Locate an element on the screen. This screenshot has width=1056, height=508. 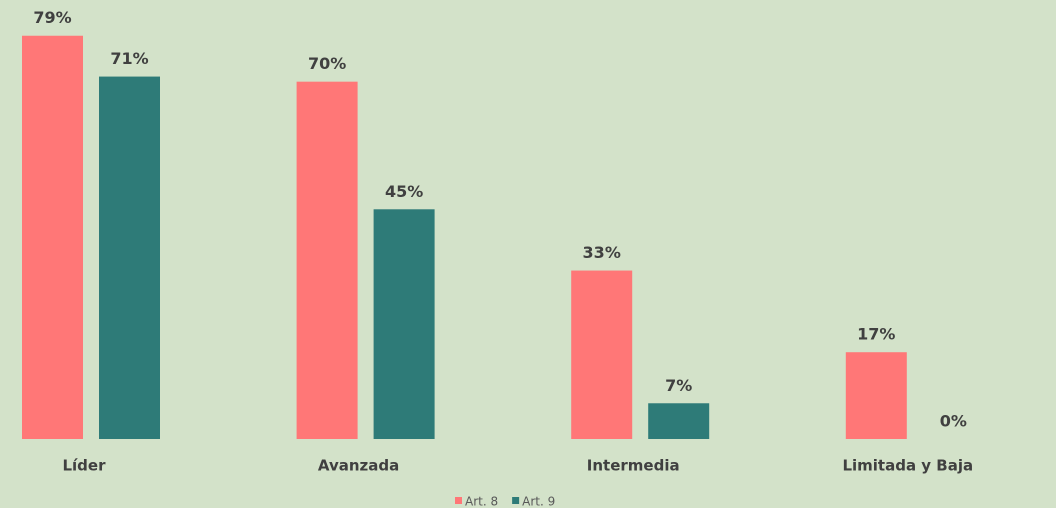
data-label: 17% is located at coordinates (876, 334).